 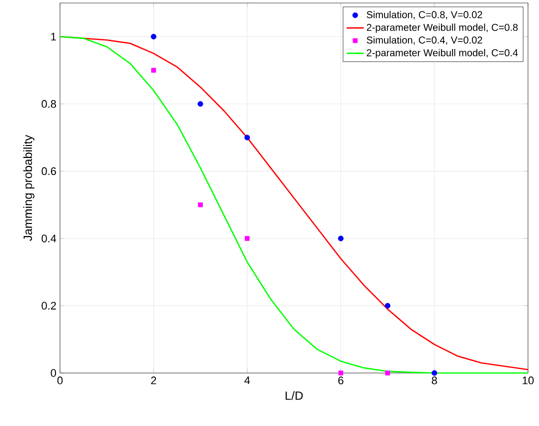 I want to click on legend-label: 2-parameter Weibull model, C=0.4, so click(x=442, y=53).